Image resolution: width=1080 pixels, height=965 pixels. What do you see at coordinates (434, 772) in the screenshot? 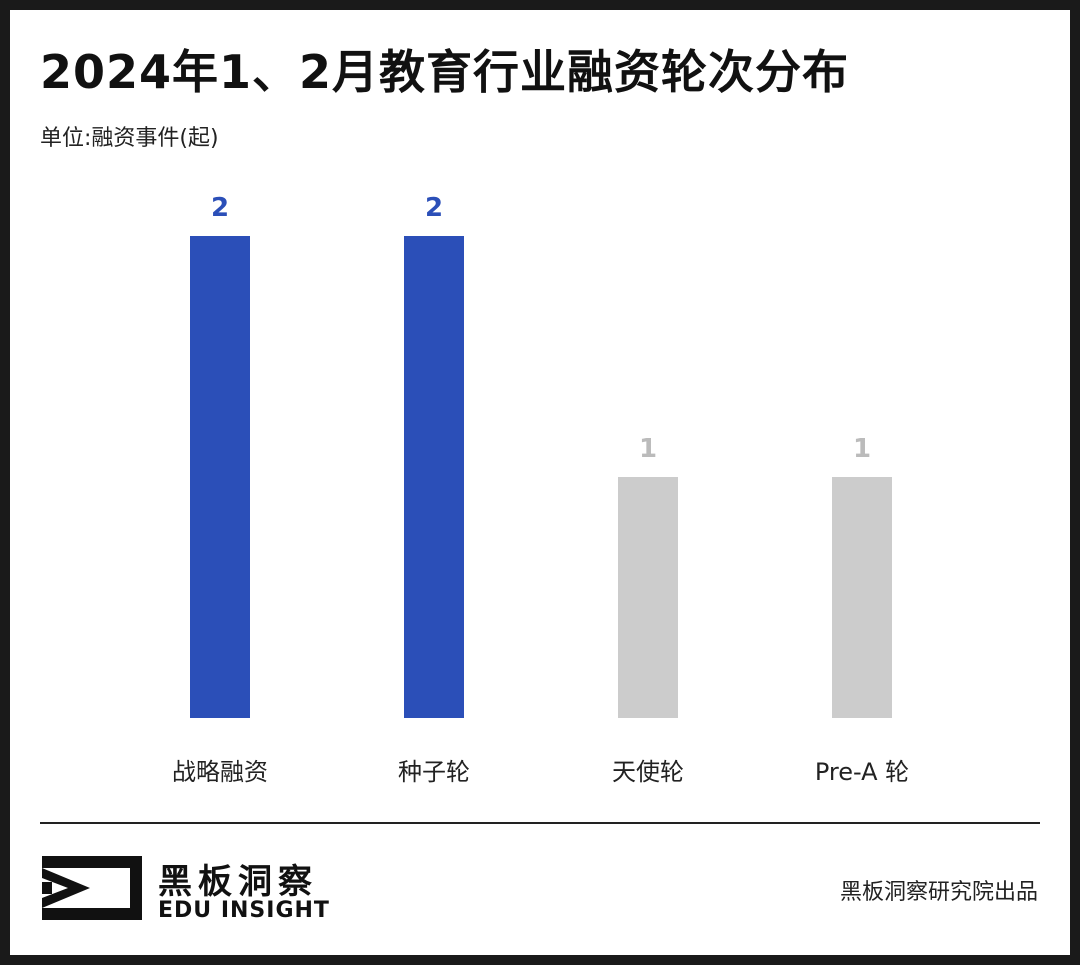
I see `category-label-2: 种子轮` at bounding box center [434, 772].